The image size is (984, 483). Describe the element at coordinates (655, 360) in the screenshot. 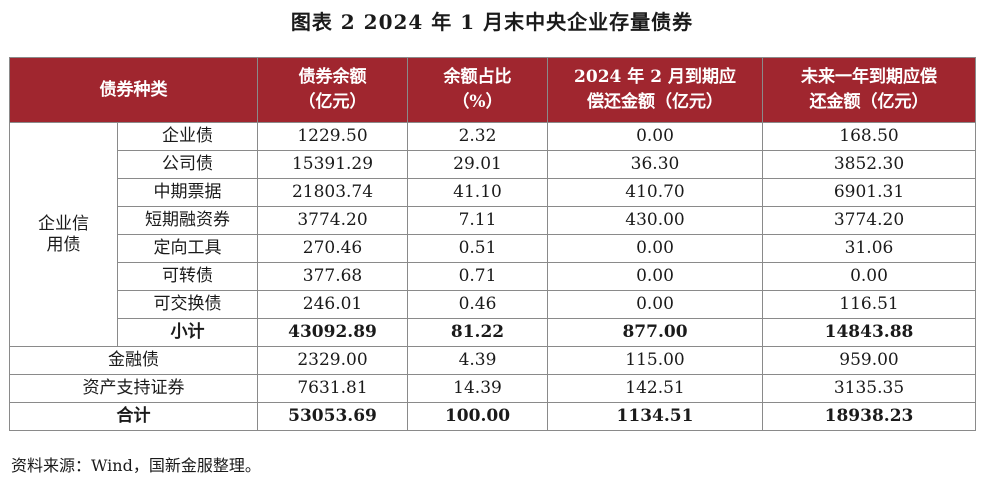

I see `row-feb-due: 115.00` at that location.